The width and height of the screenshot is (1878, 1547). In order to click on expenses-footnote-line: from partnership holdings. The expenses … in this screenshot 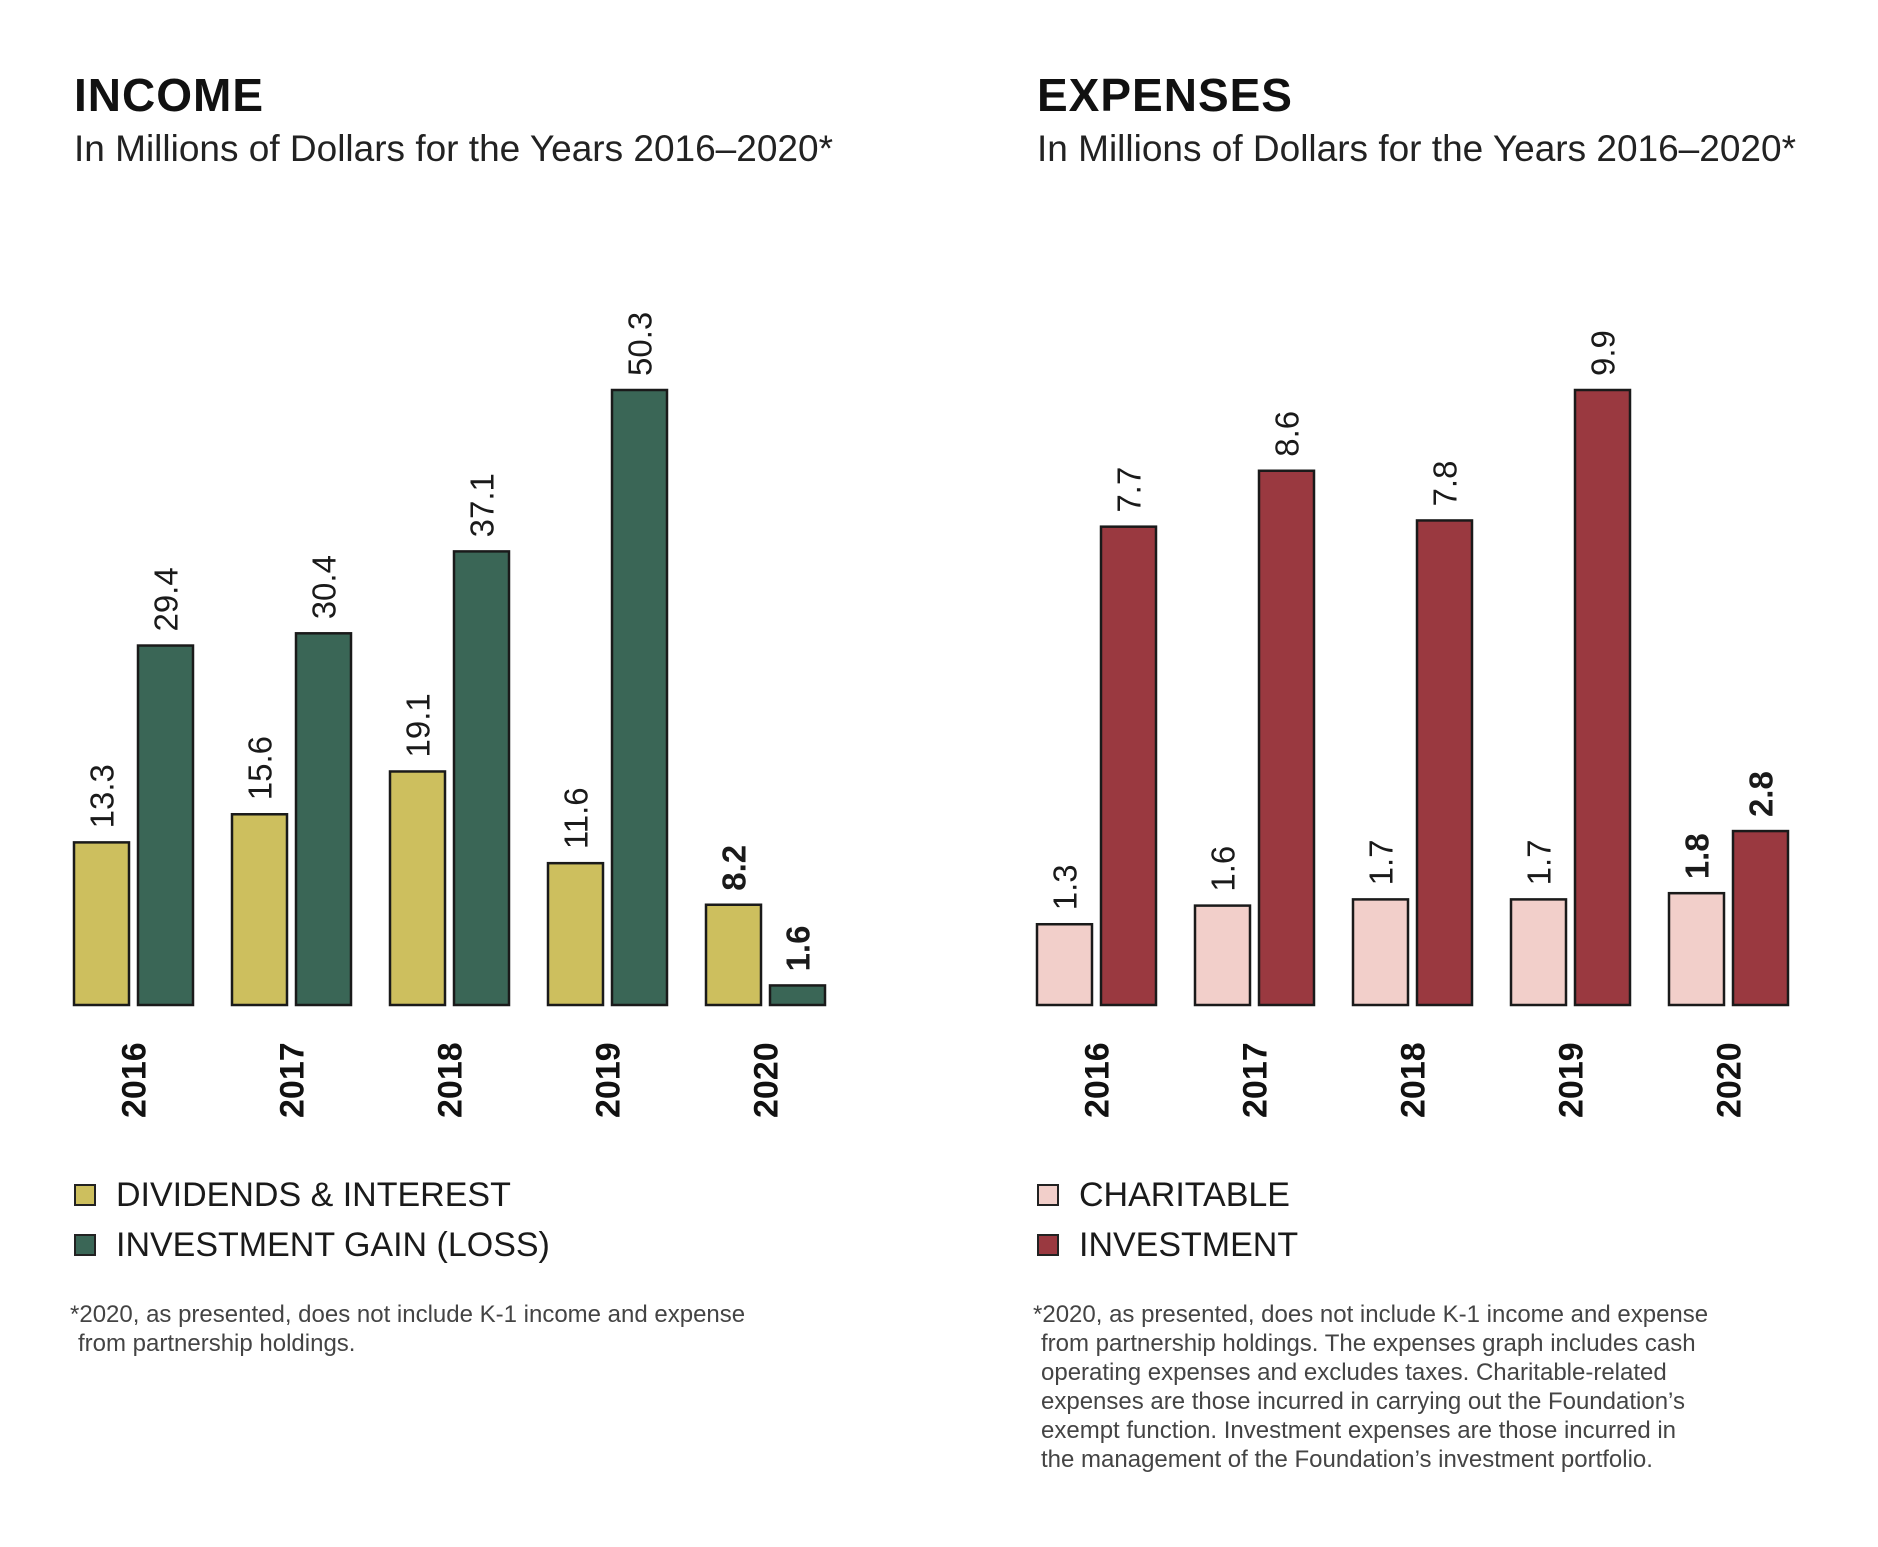, I will do `click(1368, 1343)`.